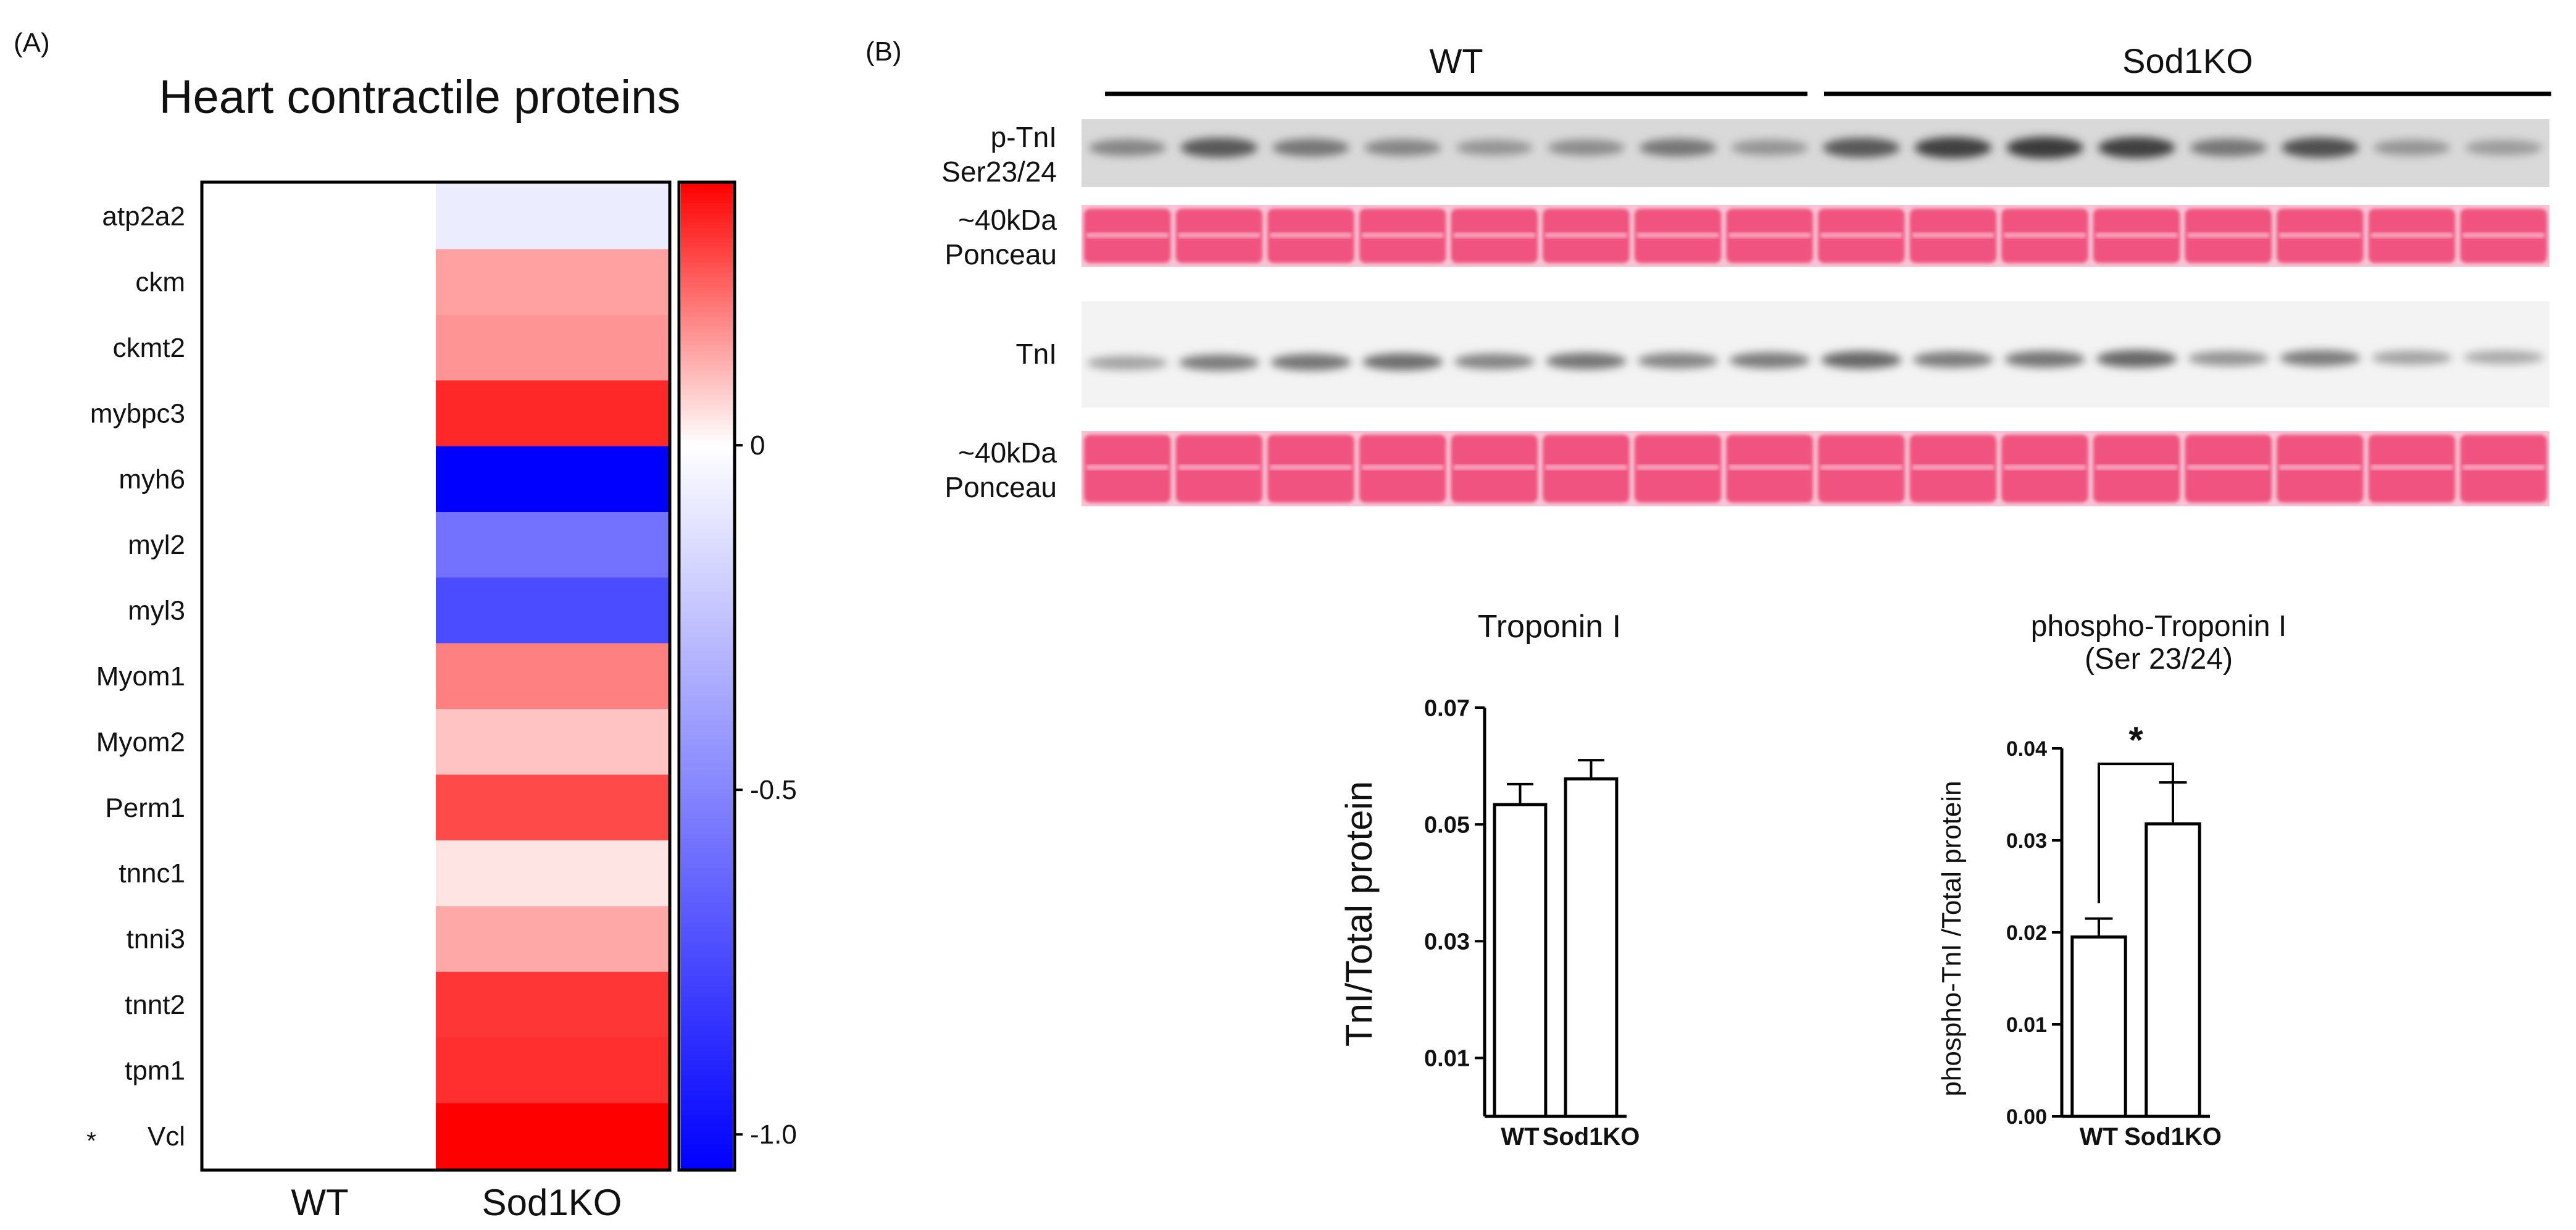  What do you see at coordinates (1036, 354) in the screenshot?
I see `blot-strip-label: TnI` at bounding box center [1036, 354].